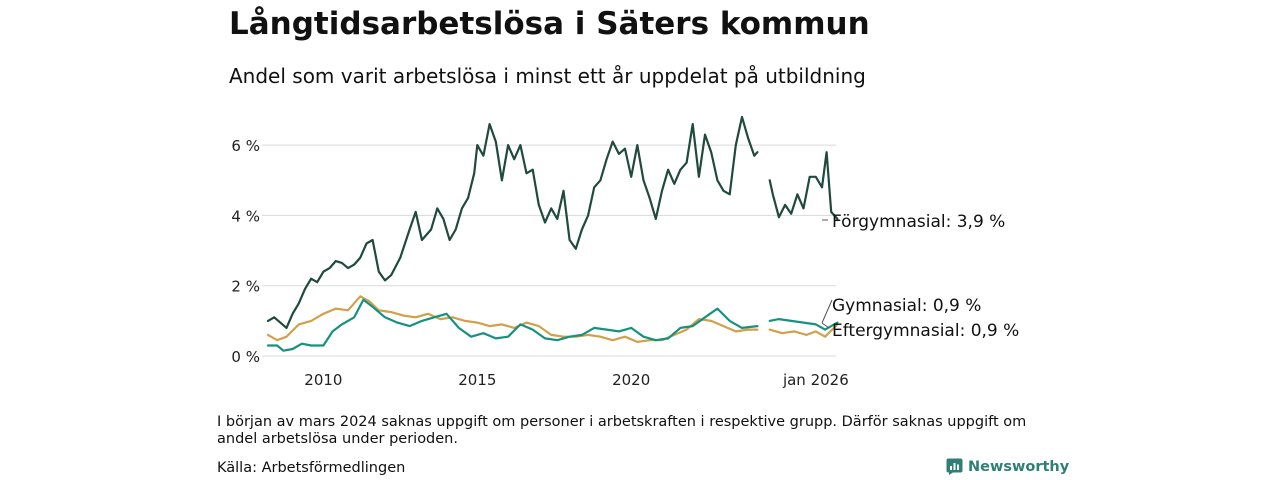 This screenshot has width=1280, height=480. I want to click on x-tick-label: 2015, so click(477, 380).